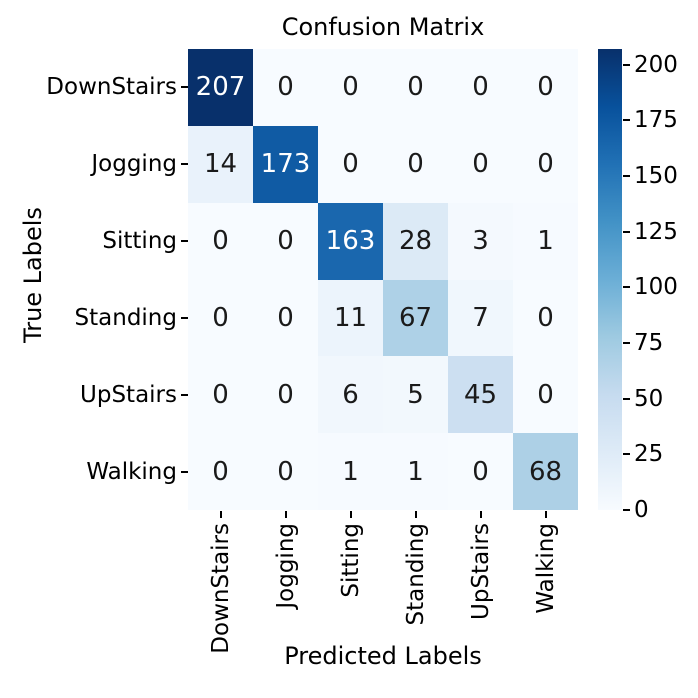  What do you see at coordinates (220, 87) in the screenshot?
I see `heatmap-cell: 207` at bounding box center [220, 87].